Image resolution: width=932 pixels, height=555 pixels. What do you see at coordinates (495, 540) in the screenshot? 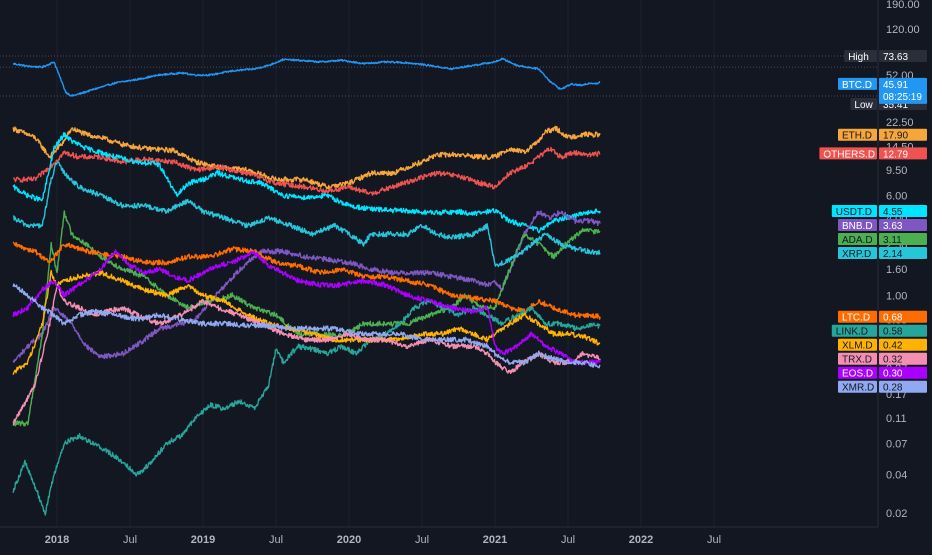
I see `time-axis-tick-label: 2021` at bounding box center [495, 540].